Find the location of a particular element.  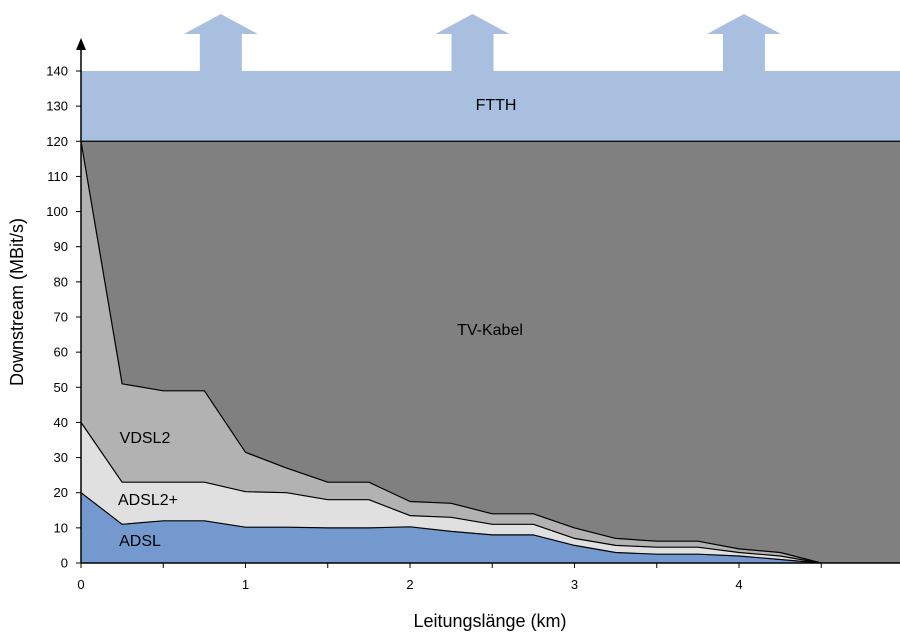

y-tick-label: 60 is located at coordinates (61, 352).